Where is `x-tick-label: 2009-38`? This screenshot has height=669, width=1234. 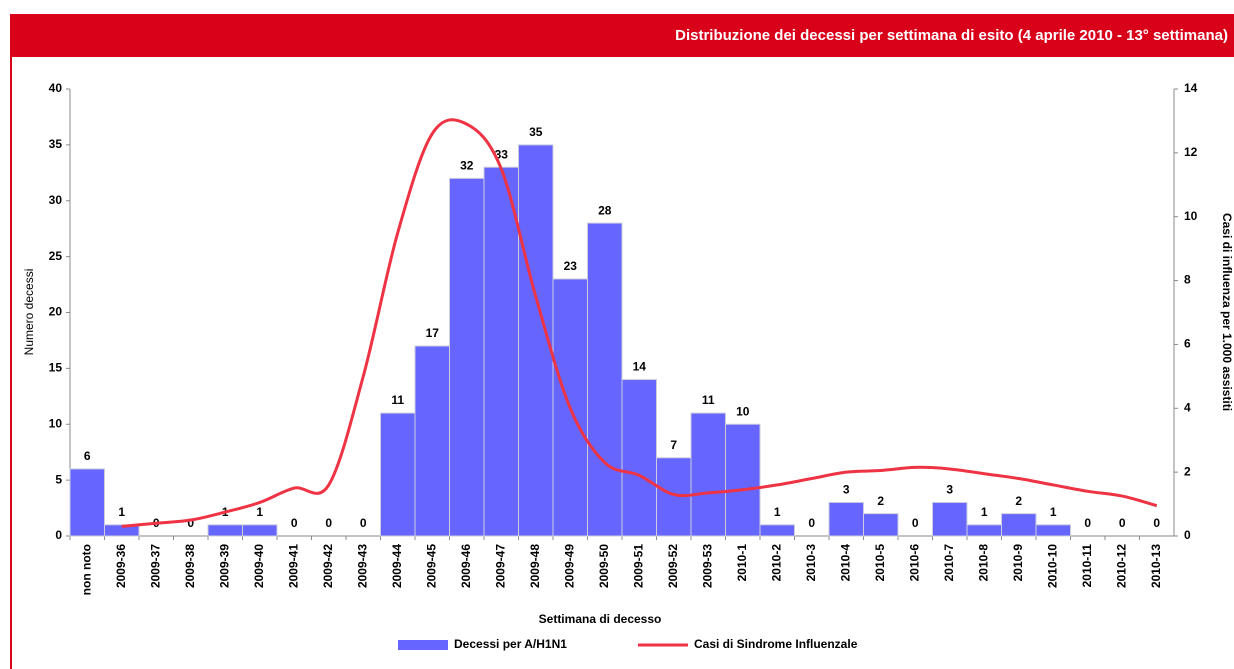
x-tick-label: 2009-38 is located at coordinates (190, 566).